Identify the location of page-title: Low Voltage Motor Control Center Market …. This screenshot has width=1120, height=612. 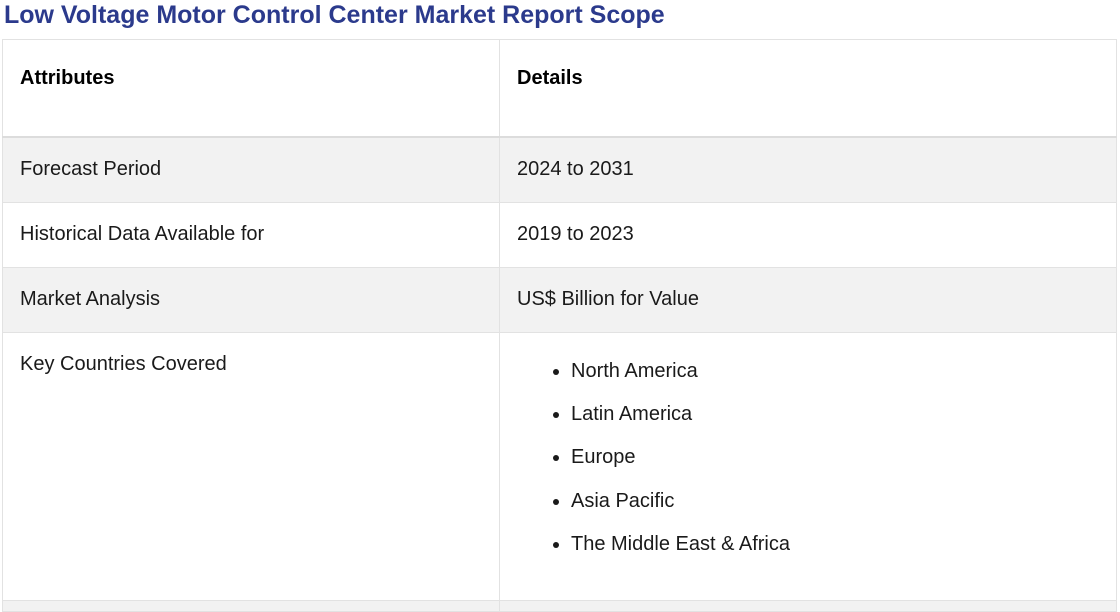
(334, 15).